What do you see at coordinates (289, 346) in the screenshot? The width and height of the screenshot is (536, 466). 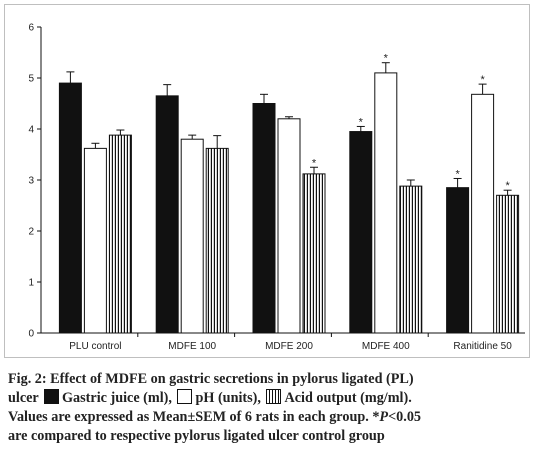 I see `x-category-label: MDFE 200` at bounding box center [289, 346].